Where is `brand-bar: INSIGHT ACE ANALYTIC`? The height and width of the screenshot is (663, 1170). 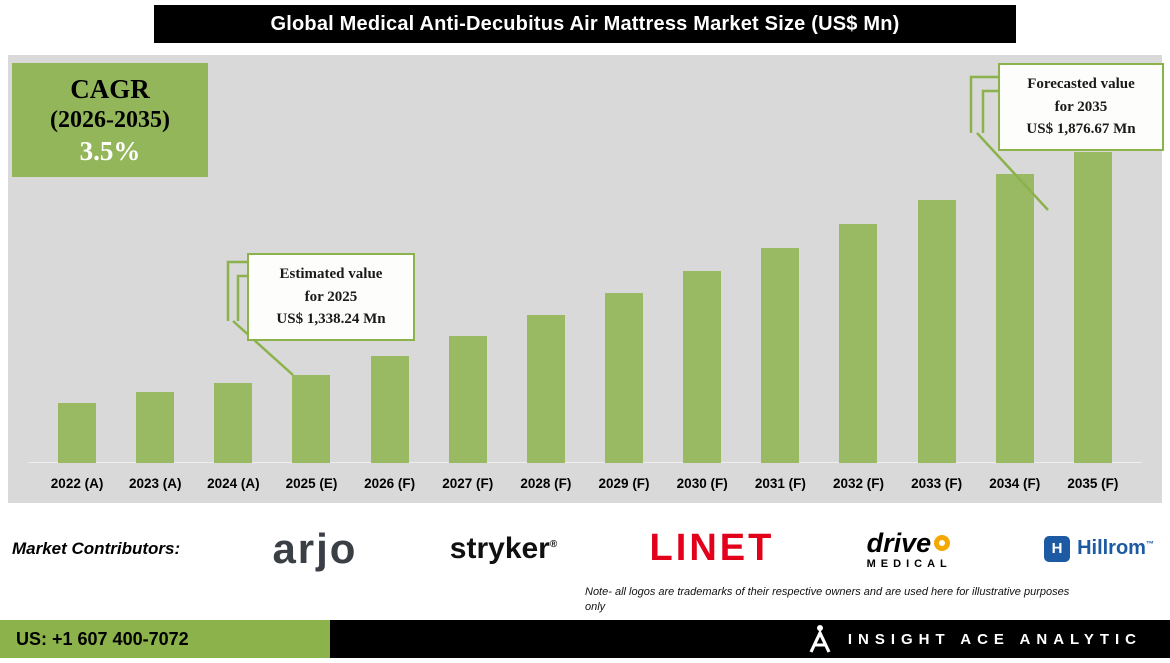
brand-bar: INSIGHT ACE ANALYTIC is located at coordinates (750, 639).